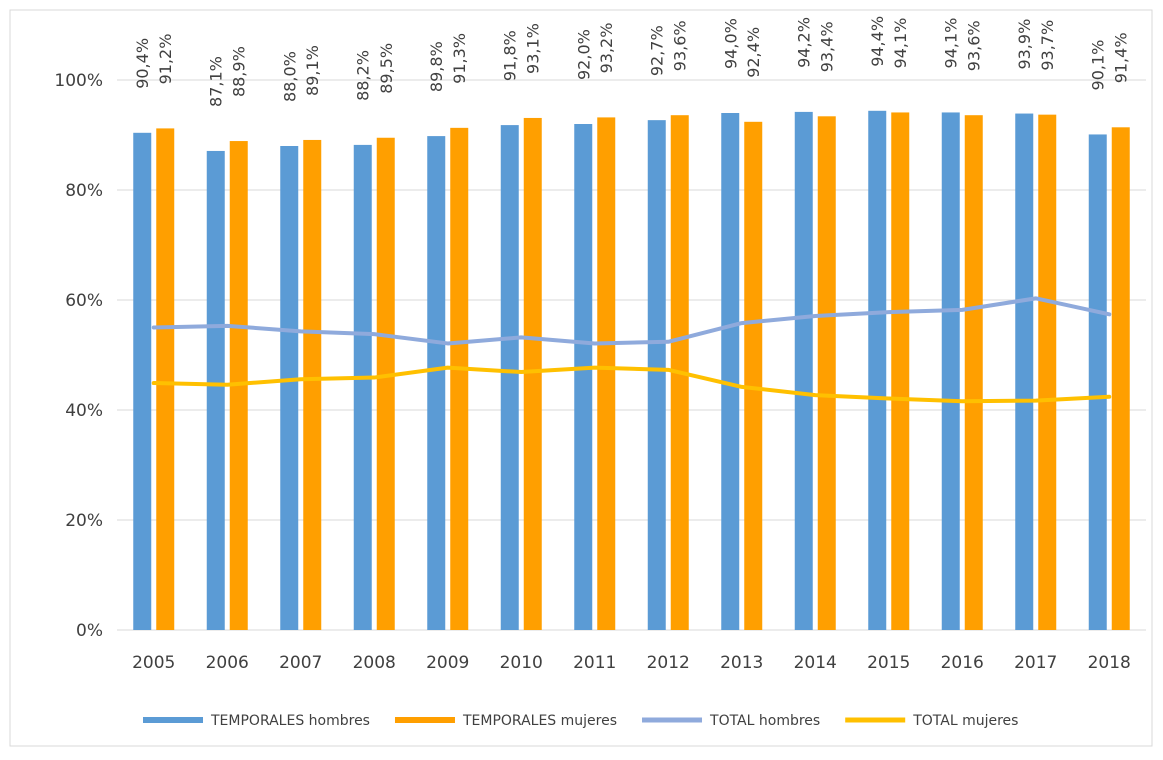 This screenshot has width=1163, height=760. What do you see at coordinates (84, 191) in the screenshot?
I see `y-tick-label: 80%` at bounding box center [84, 191].